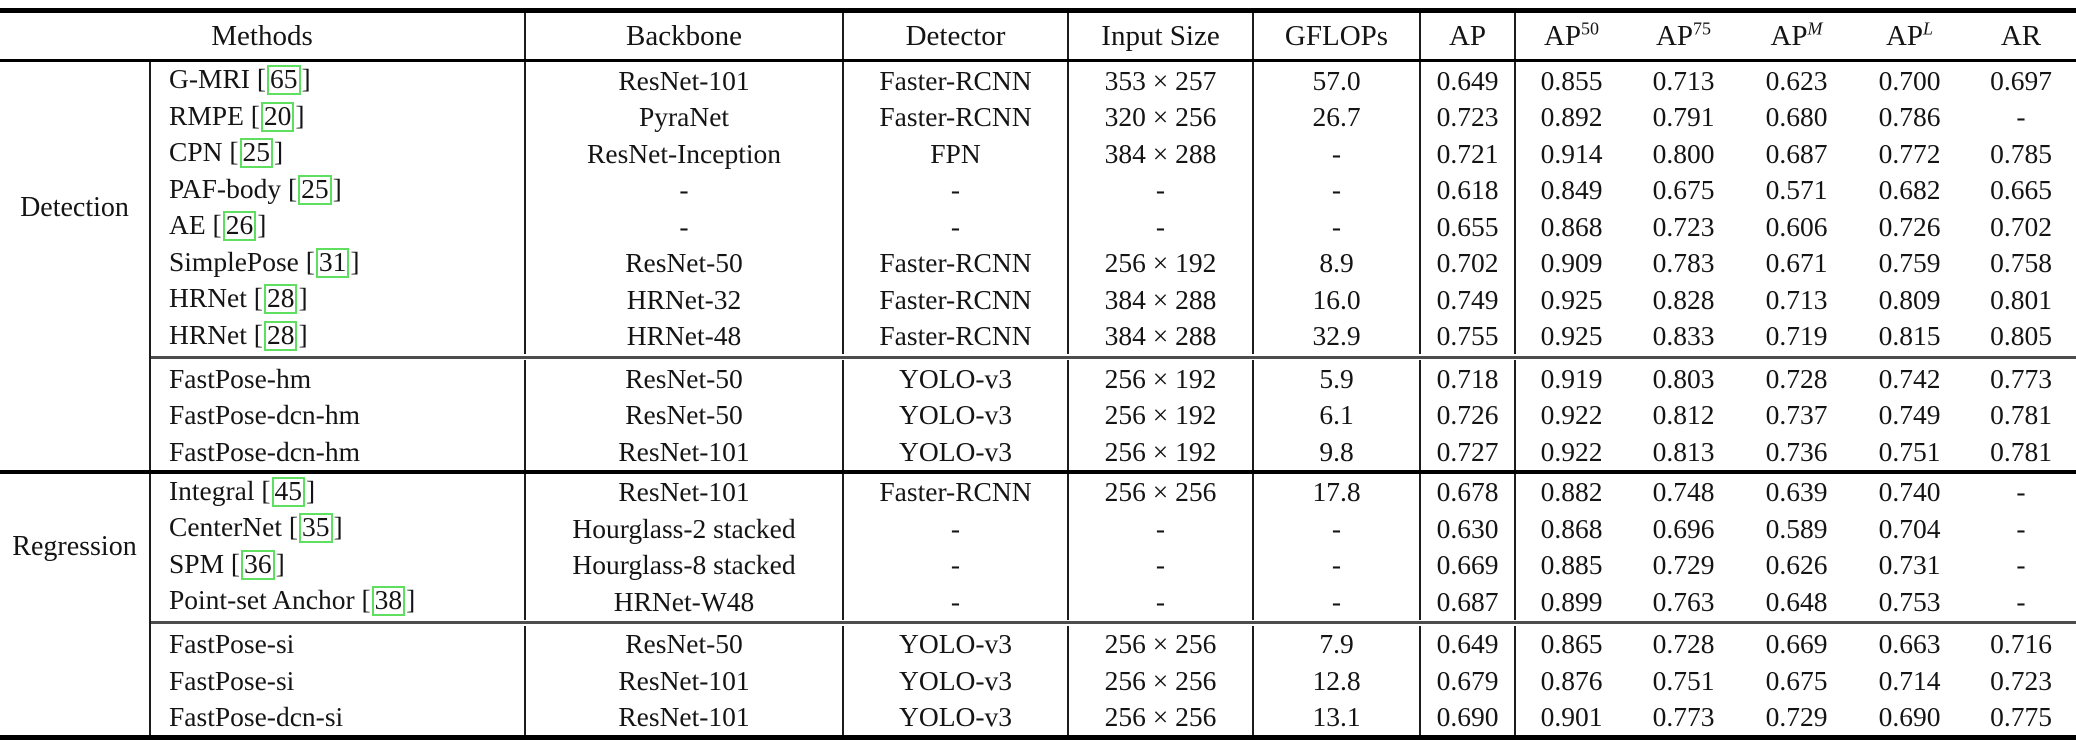 The height and width of the screenshot is (754, 2076). What do you see at coordinates (684, 564) in the screenshot?
I see `backbone-cell: Hourglass-8 stacked` at bounding box center [684, 564].